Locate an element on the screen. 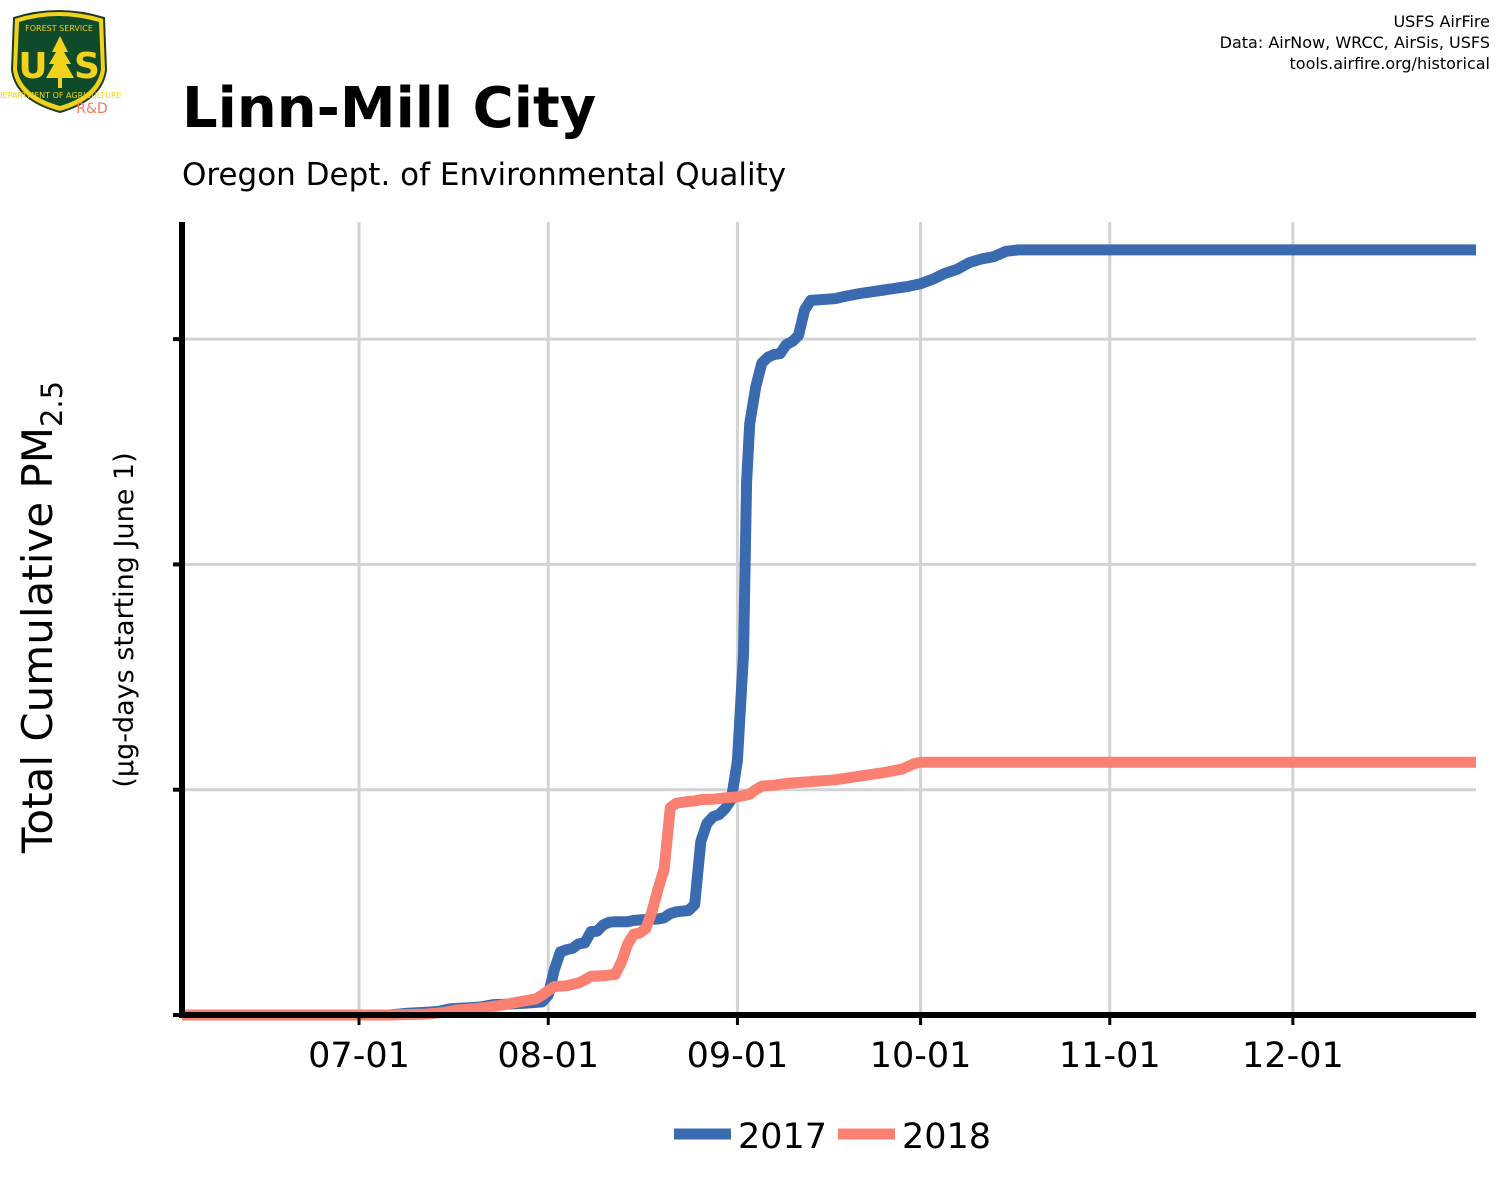  y-axis-label-subscript: 2.5 is located at coordinates (52, 404).